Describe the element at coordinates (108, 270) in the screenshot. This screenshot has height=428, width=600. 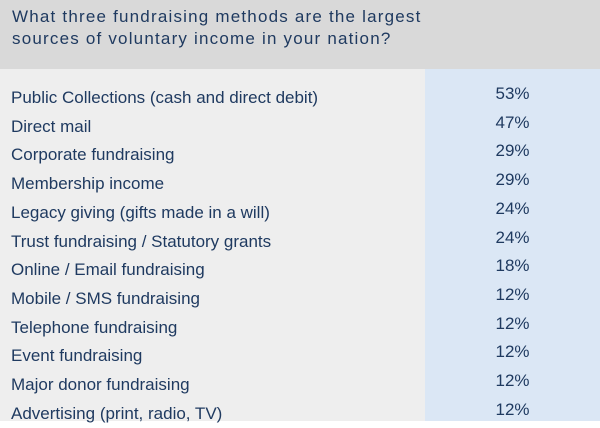
I see `method-label: Online / Email fundraising` at that location.